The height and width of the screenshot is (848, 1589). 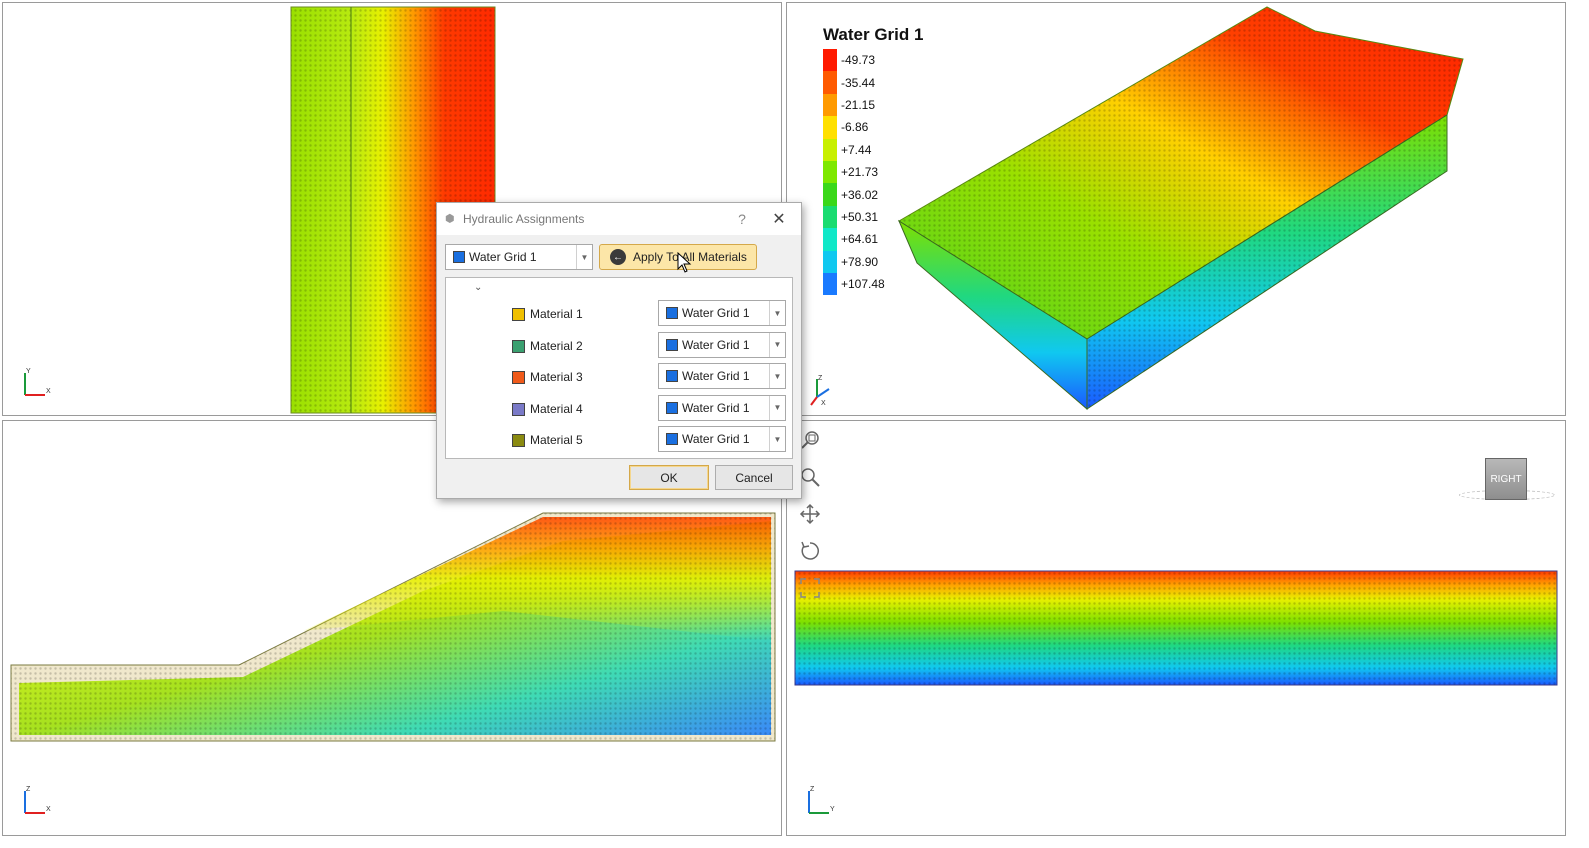 I want to click on legend-title: Water Grid 1, so click(x=873, y=34).